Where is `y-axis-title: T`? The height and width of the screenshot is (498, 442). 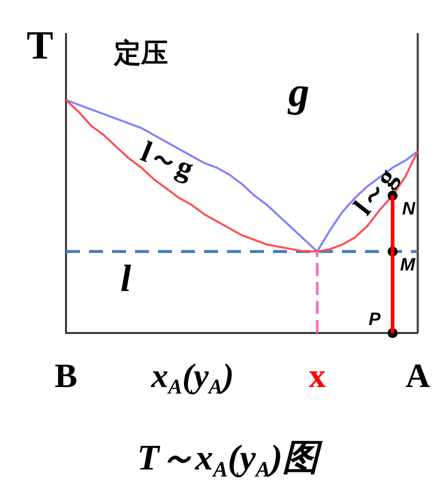 y-axis-title: T is located at coordinates (40, 45).